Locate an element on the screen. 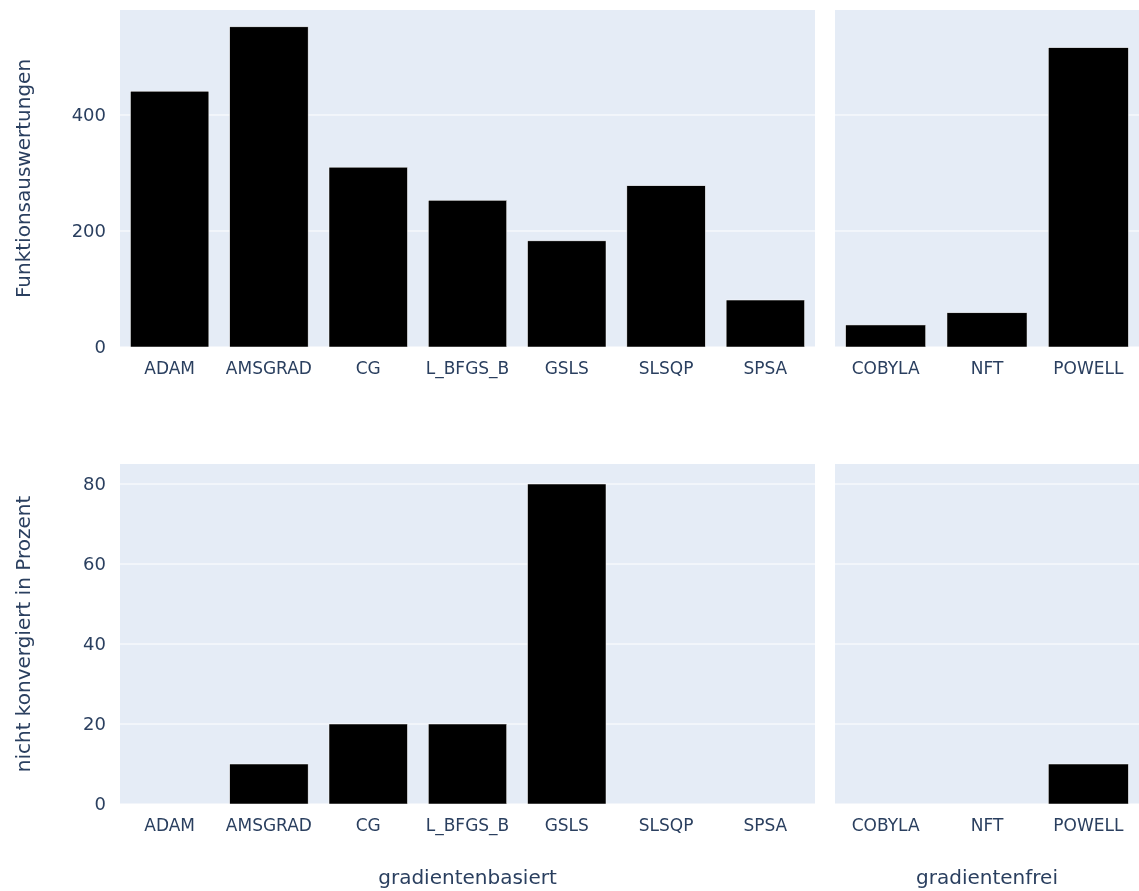 The height and width of the screenshot is (891, 1139). y-tick-label: 60 is located at coordinates (94, 564).